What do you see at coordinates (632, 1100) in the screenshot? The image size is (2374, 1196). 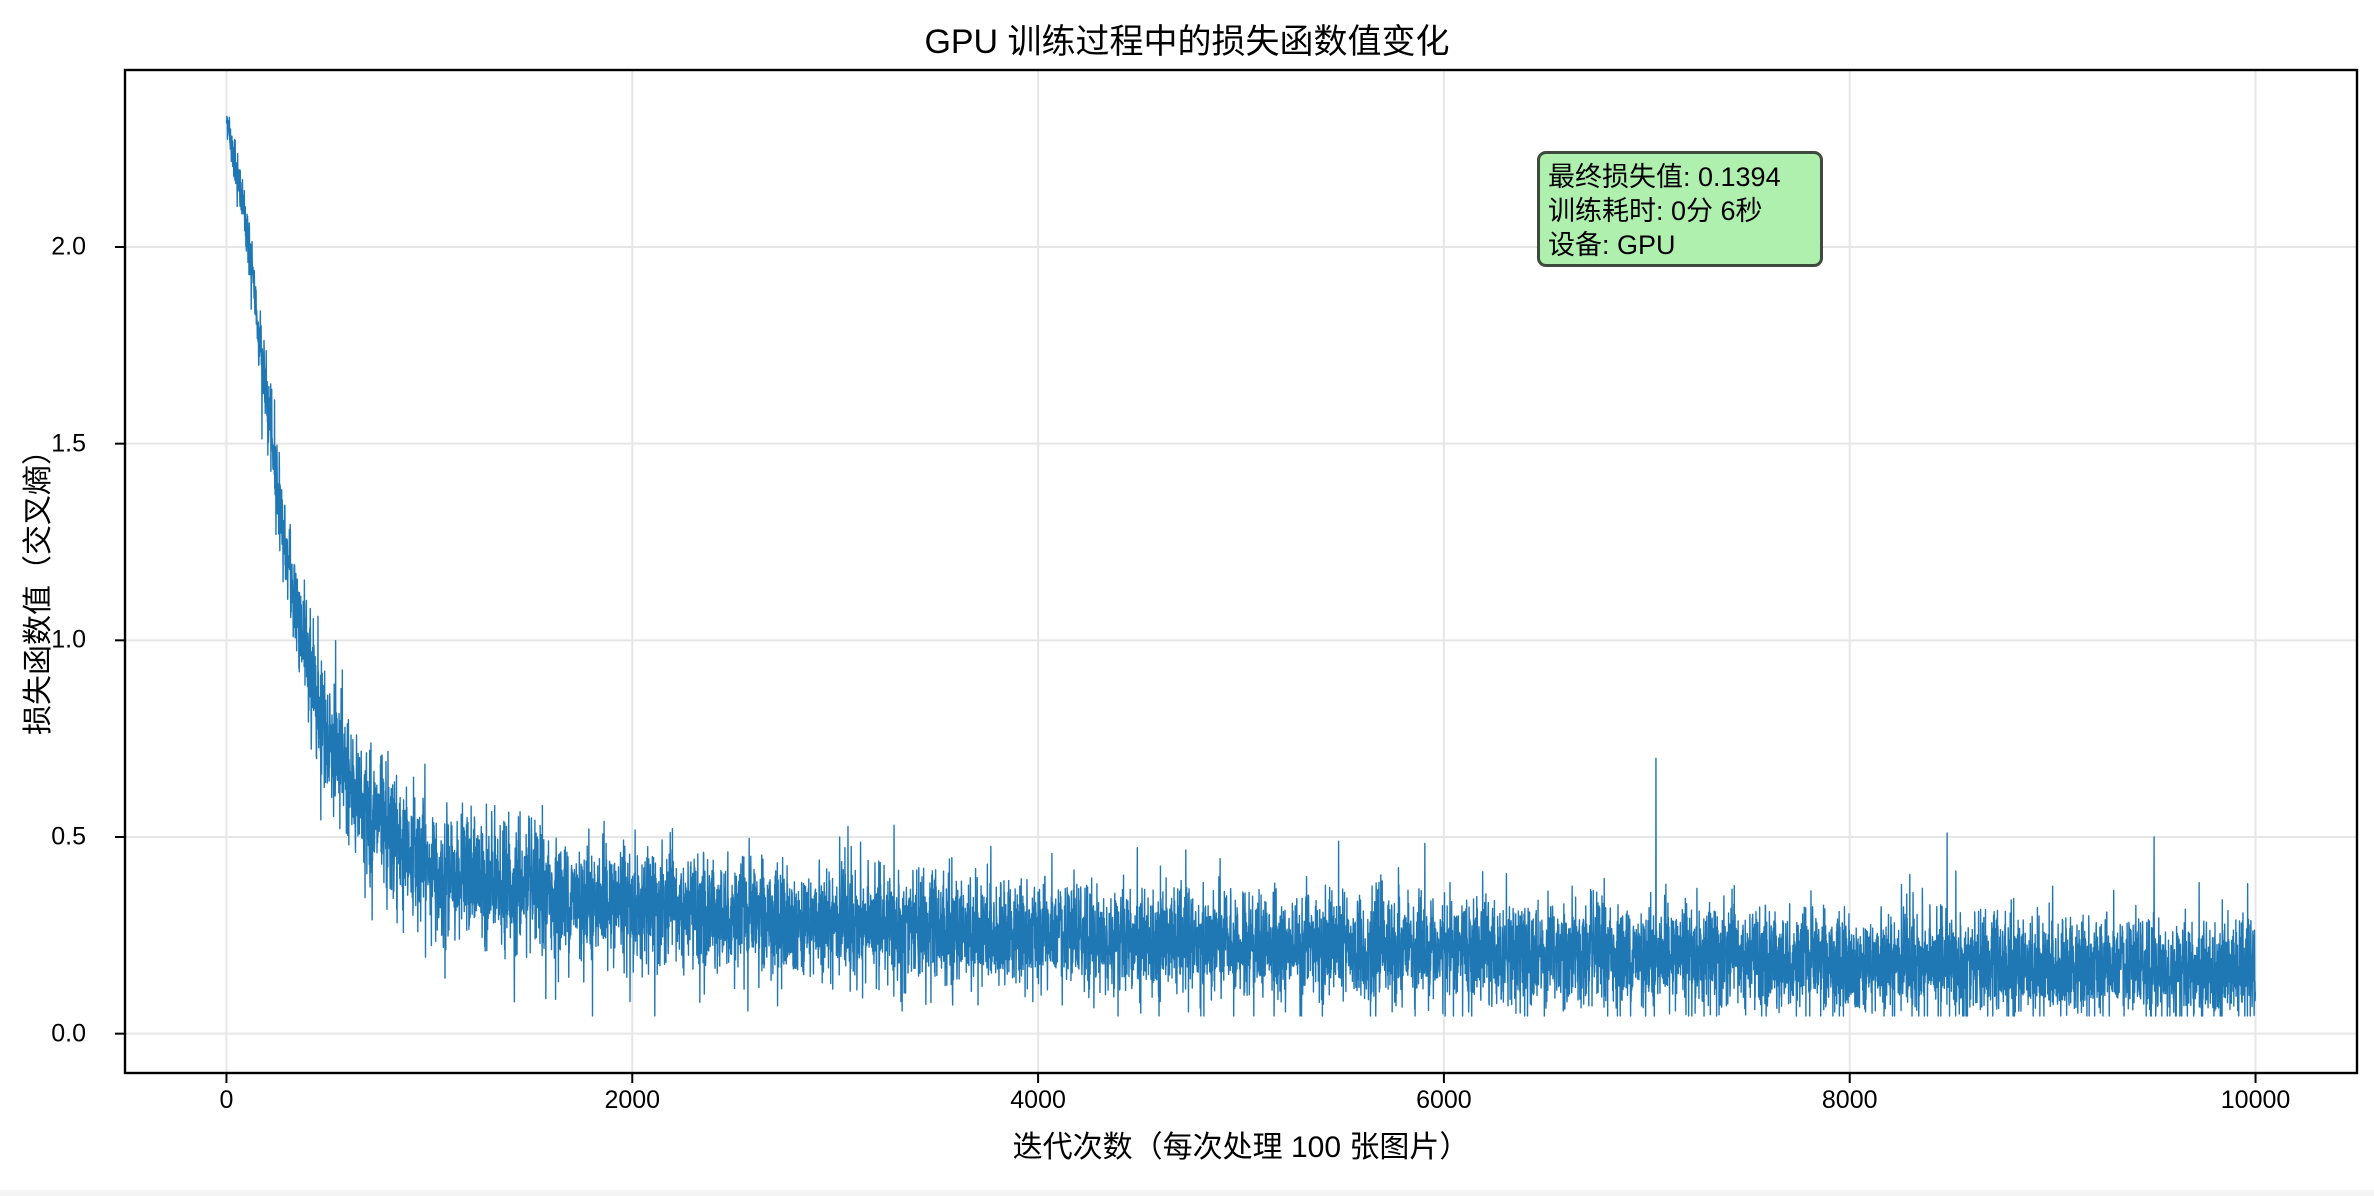 I see `x-tick-label: 2000` at bounding box center [632, 1100].